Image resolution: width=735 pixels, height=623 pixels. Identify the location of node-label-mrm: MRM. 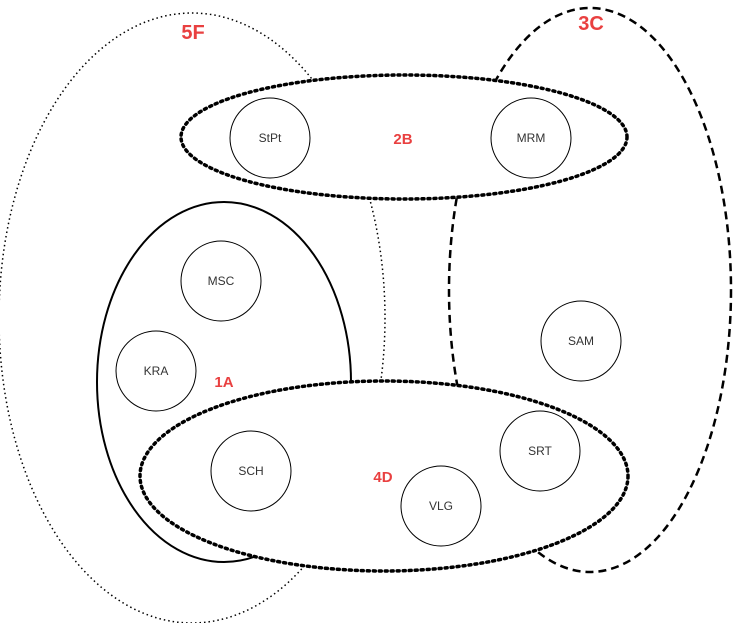
(531, 138).